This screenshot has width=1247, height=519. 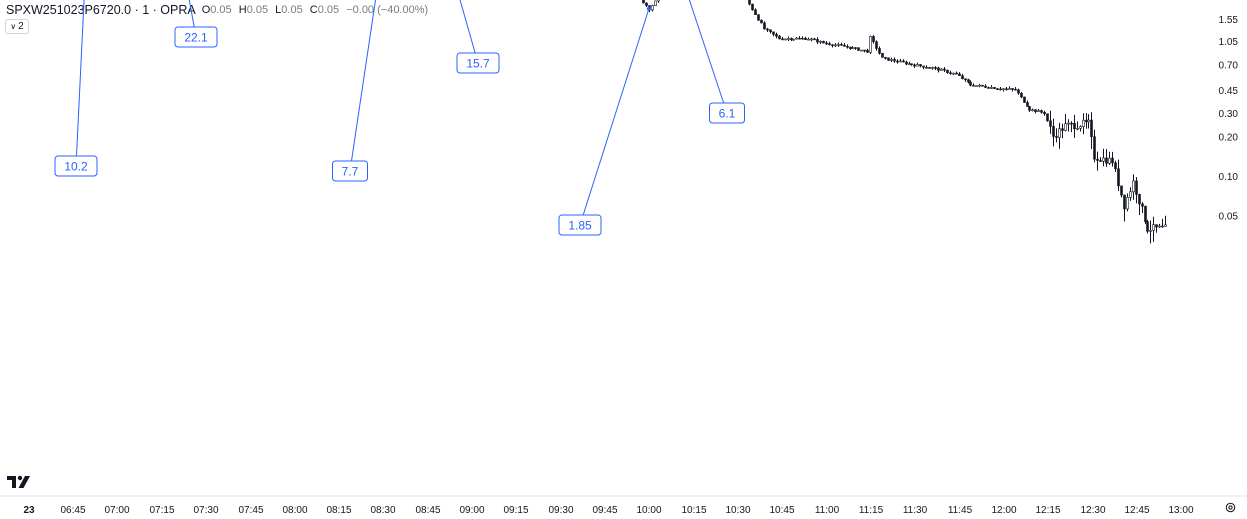 What do you see at coordinates (737, 510) in the screenshot?
I see `x-tick-label: 10:30` at bounding box center [737, 510].